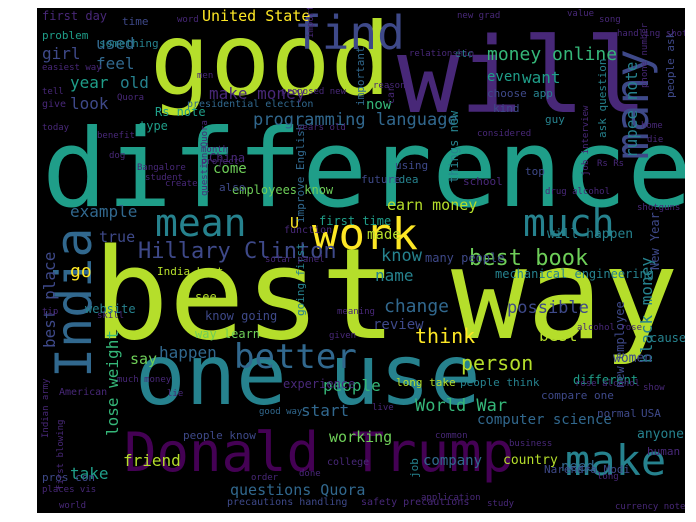 Image resolution: width=696 pixels, height=522 pixels. Describe the element at coordinates (631, 109) in the screenshot. I see `word: rupee note` at that location.